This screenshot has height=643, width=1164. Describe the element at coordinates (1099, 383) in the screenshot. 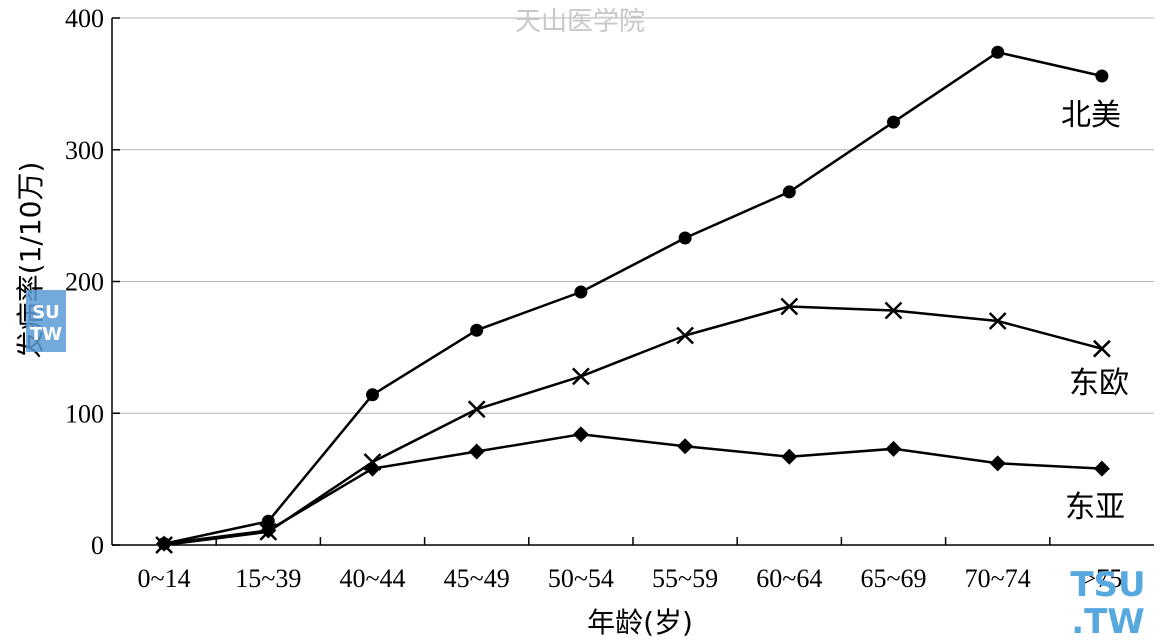

I see `series-label: 东欧` at that location.